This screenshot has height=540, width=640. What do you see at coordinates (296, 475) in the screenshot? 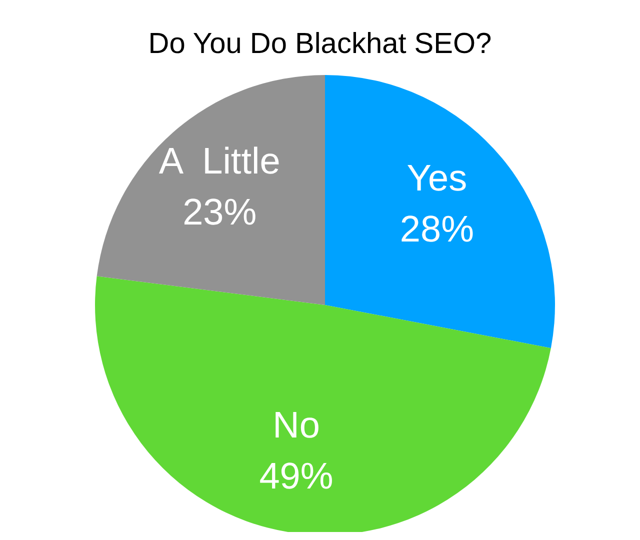
I see `data-label: 49%` at bounding box center [296, 475].